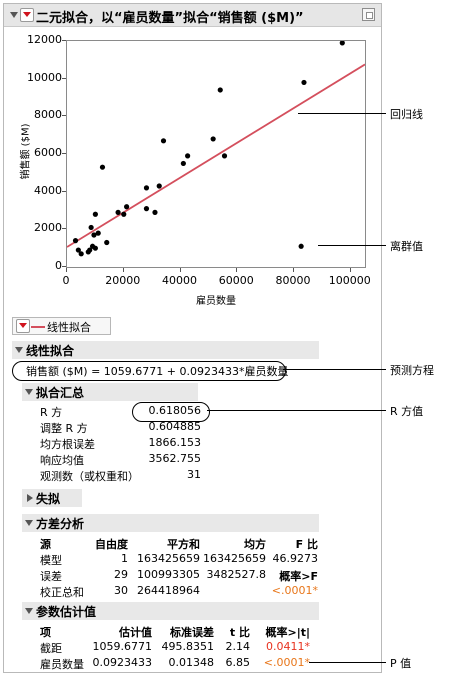 The height and width of the screenshot is (675, 462). I want to click on fit-red-triangle-icon, so click(23, 326).